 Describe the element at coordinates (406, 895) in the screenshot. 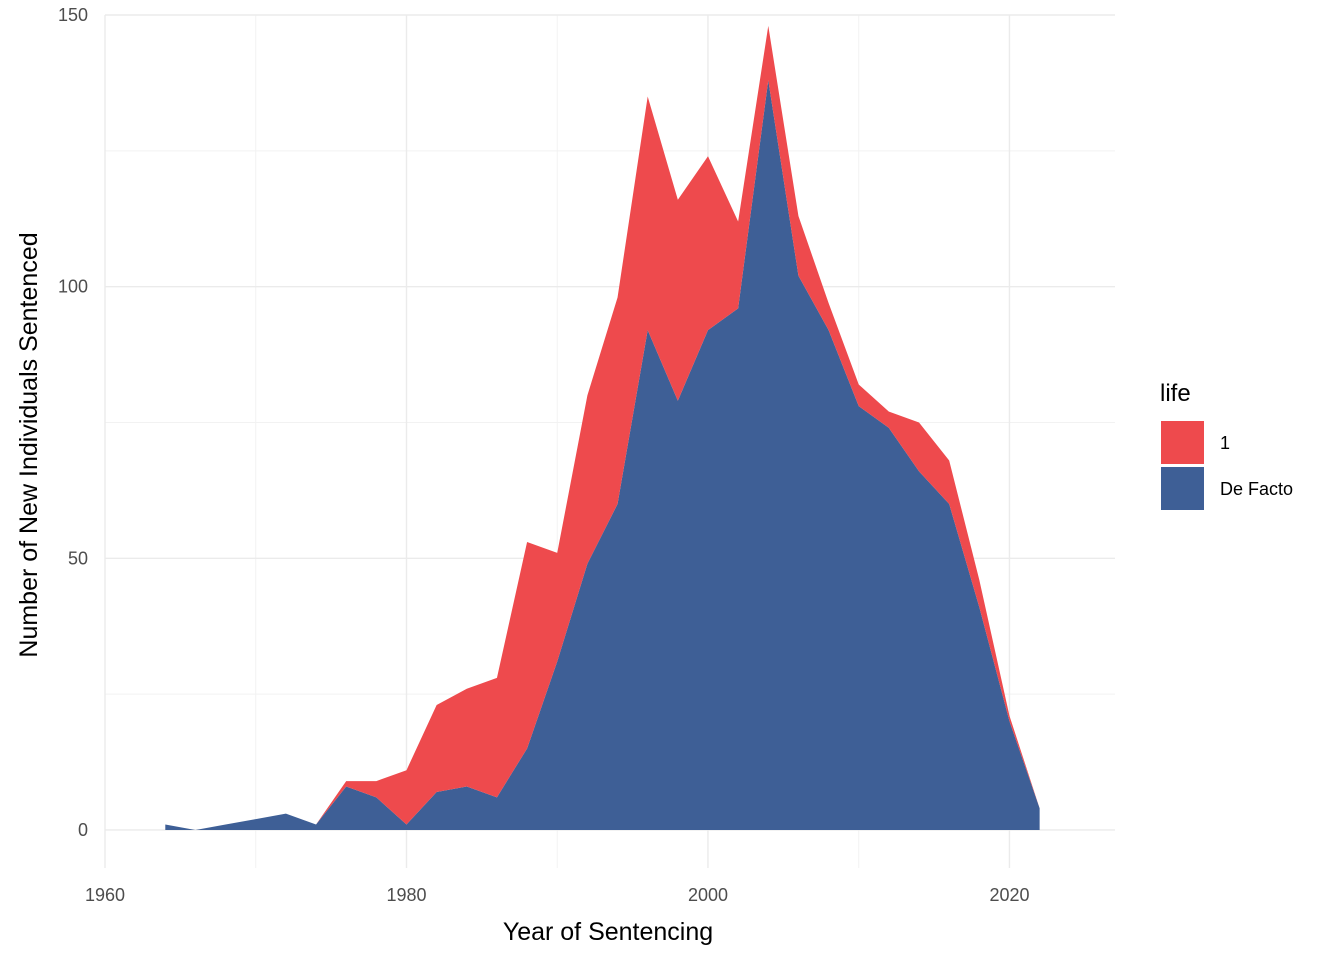

I see `x-tick-label: 1980` at that location.